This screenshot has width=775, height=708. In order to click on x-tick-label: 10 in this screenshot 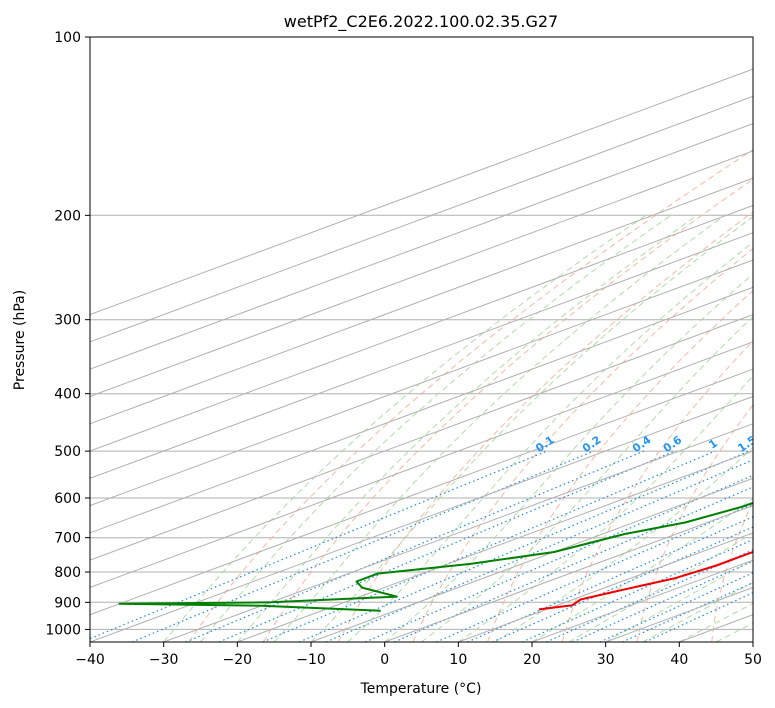, I will do `click(458, 660)`.